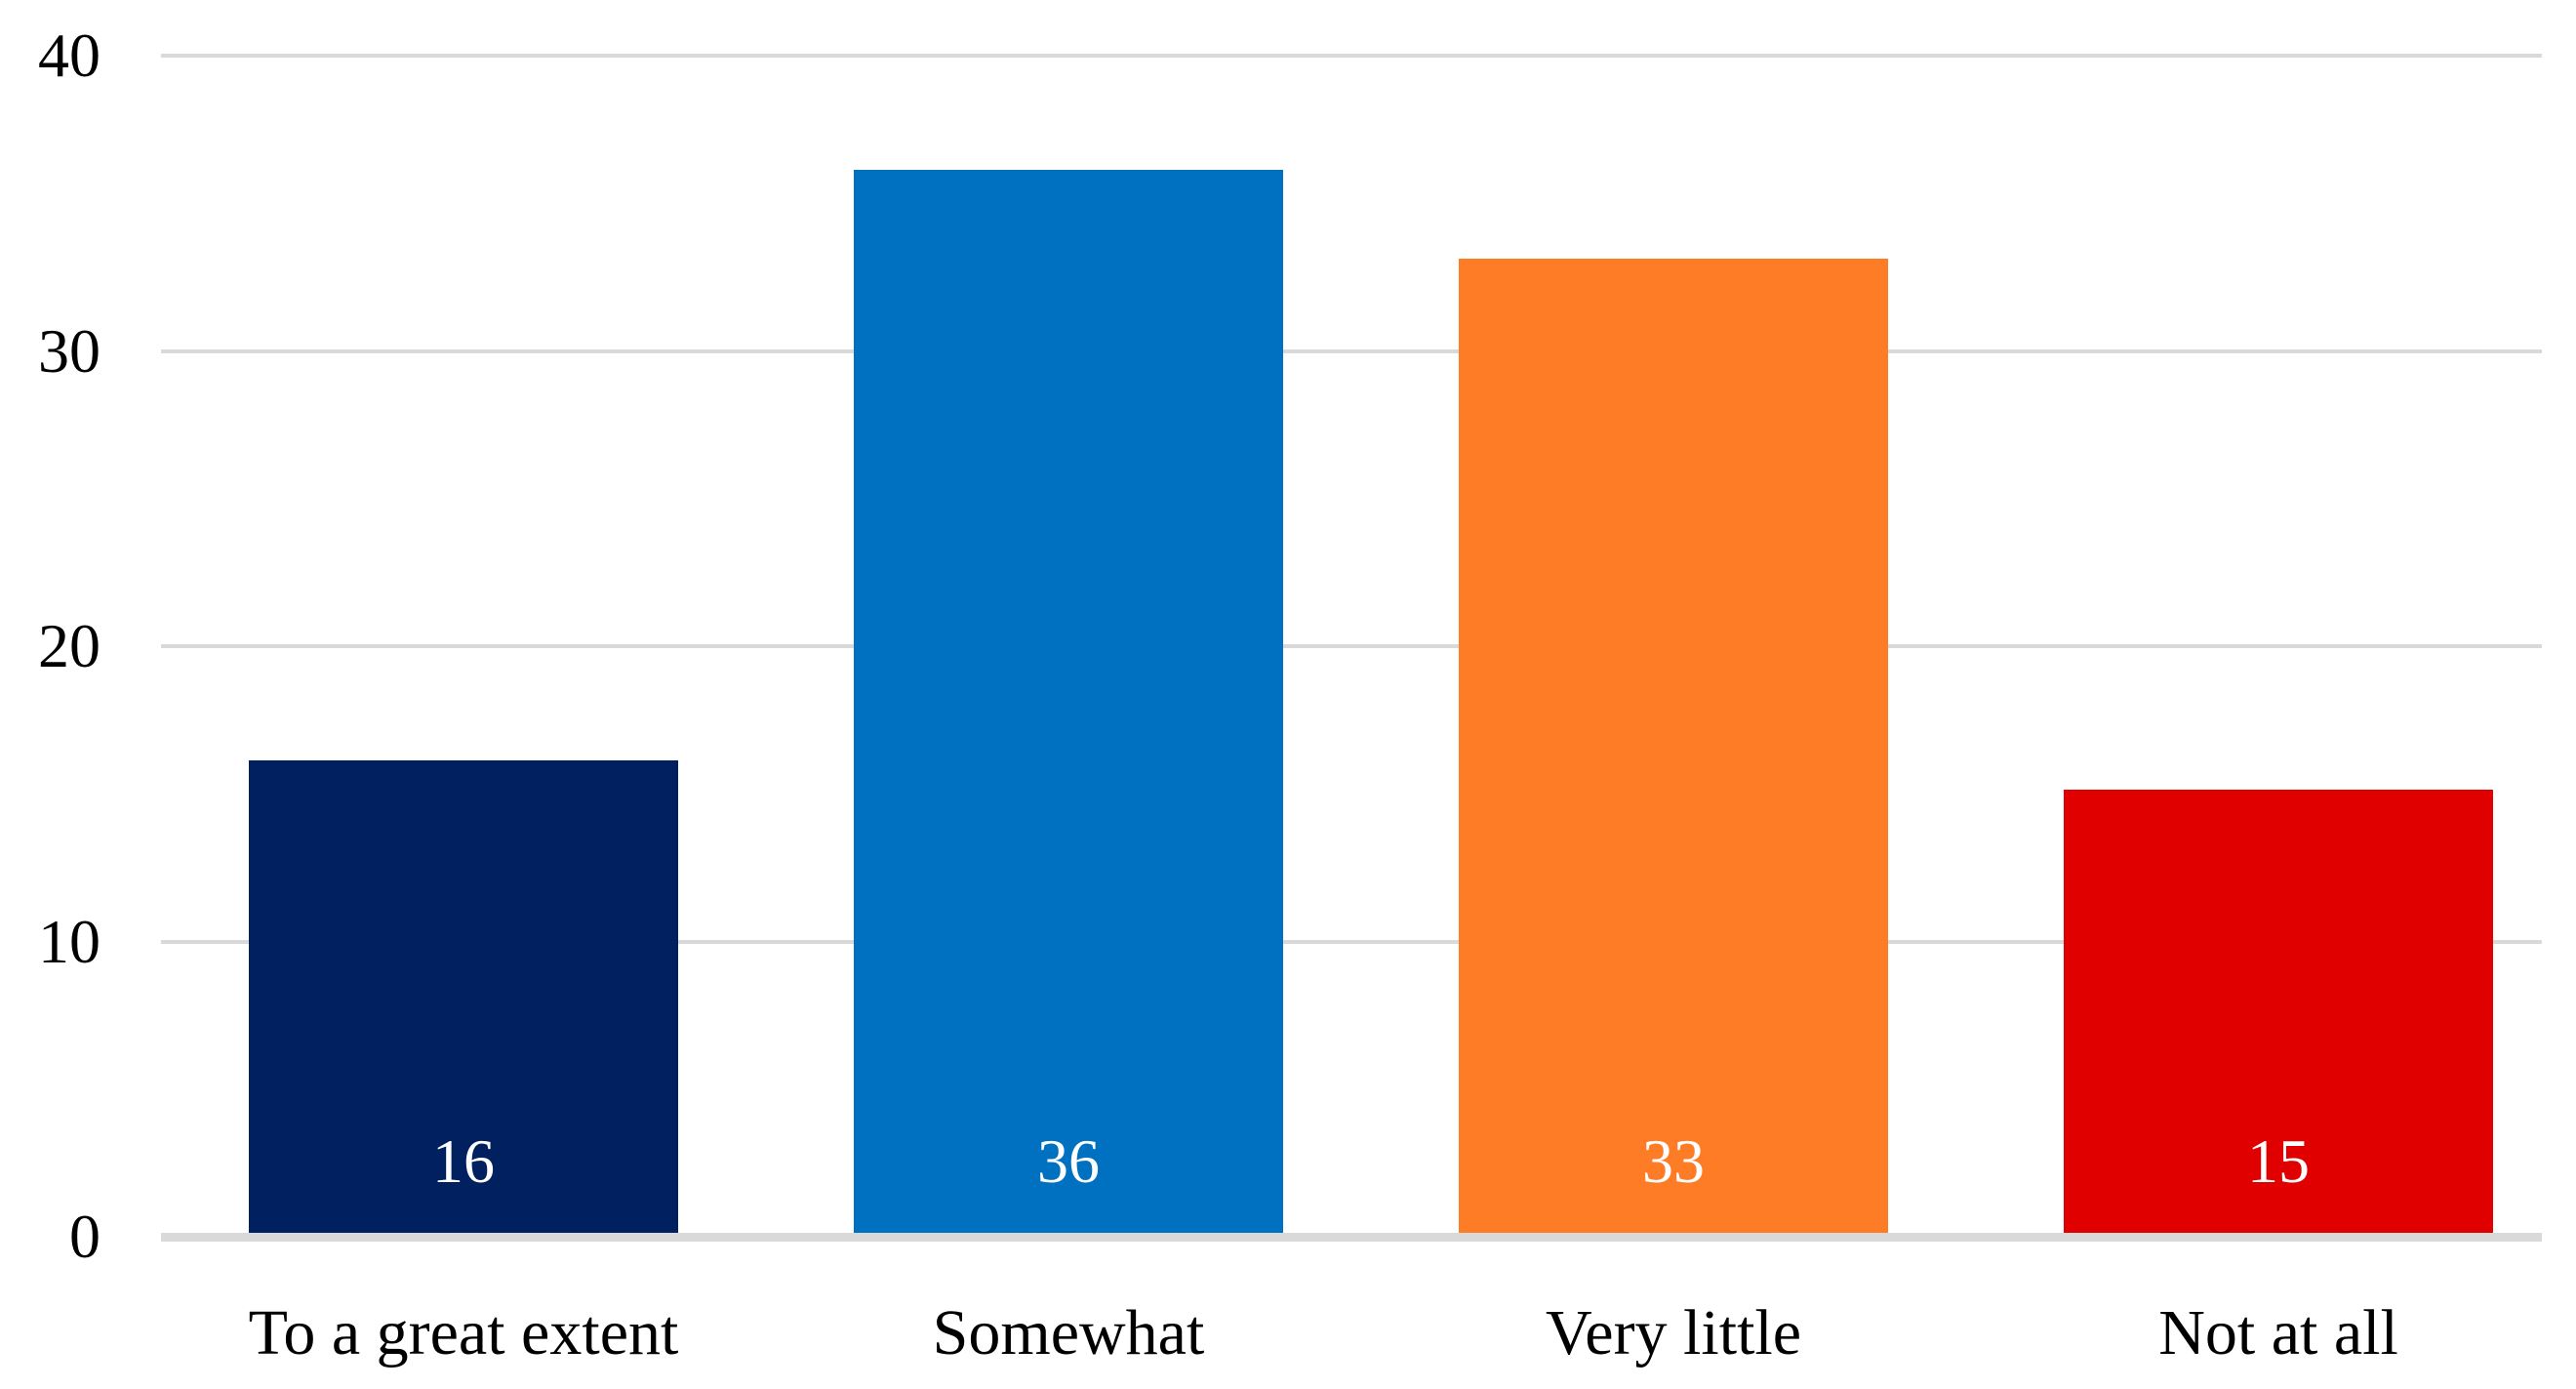 This screenshot has width=2576, height=1389. What do you see at coordinates (1673, 1161) in the screenshot?
I see `bar-value-label-33: 33` at bounding box center [1673, 1161].